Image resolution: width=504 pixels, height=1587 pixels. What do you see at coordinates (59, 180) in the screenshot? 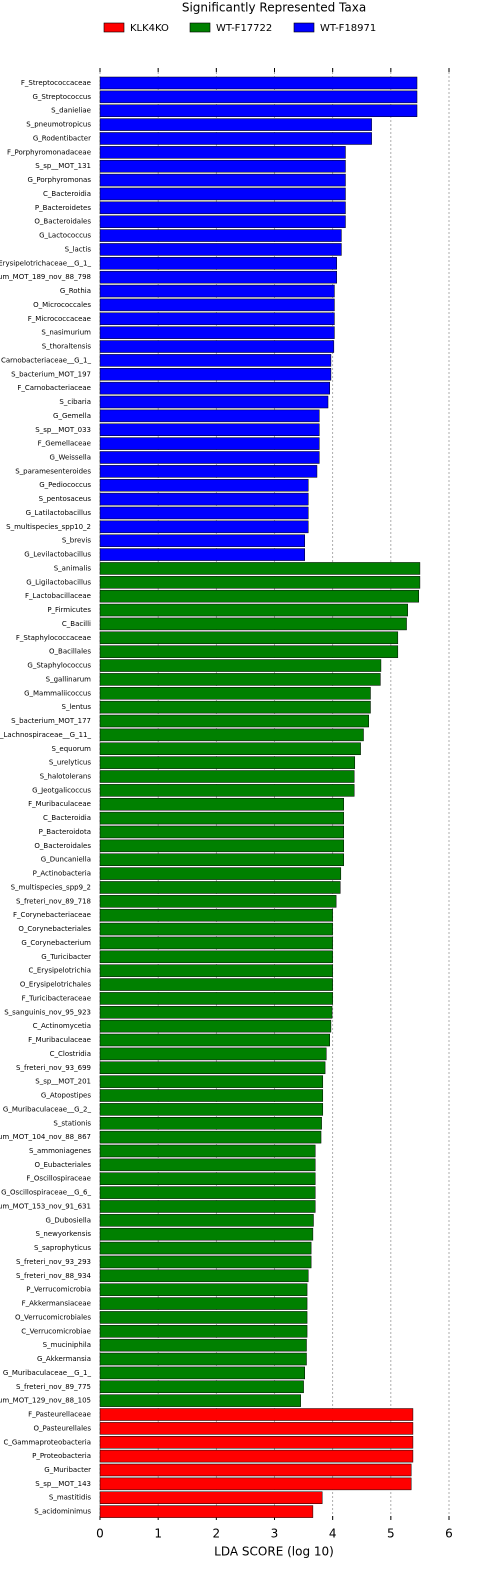
I see `y-tick-label: G_Porphyromonas` at bounding box center [59, 180].